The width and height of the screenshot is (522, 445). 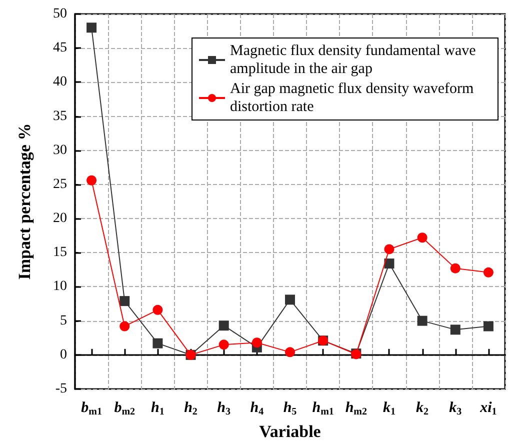 I want to click on legend-label: Air gap magnetic flux density waveform distortion rate, so click(x=354, y=98).